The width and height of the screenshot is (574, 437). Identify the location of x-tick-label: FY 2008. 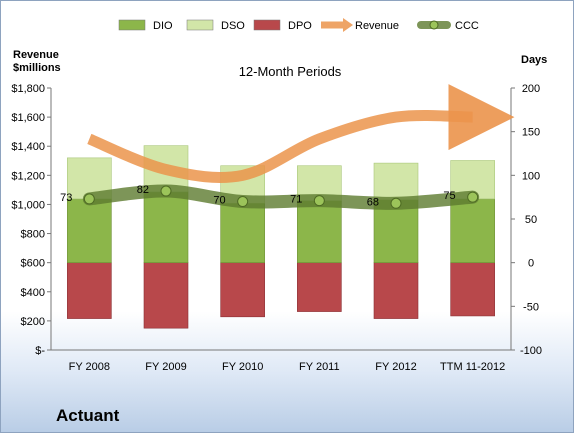
(89, 367).